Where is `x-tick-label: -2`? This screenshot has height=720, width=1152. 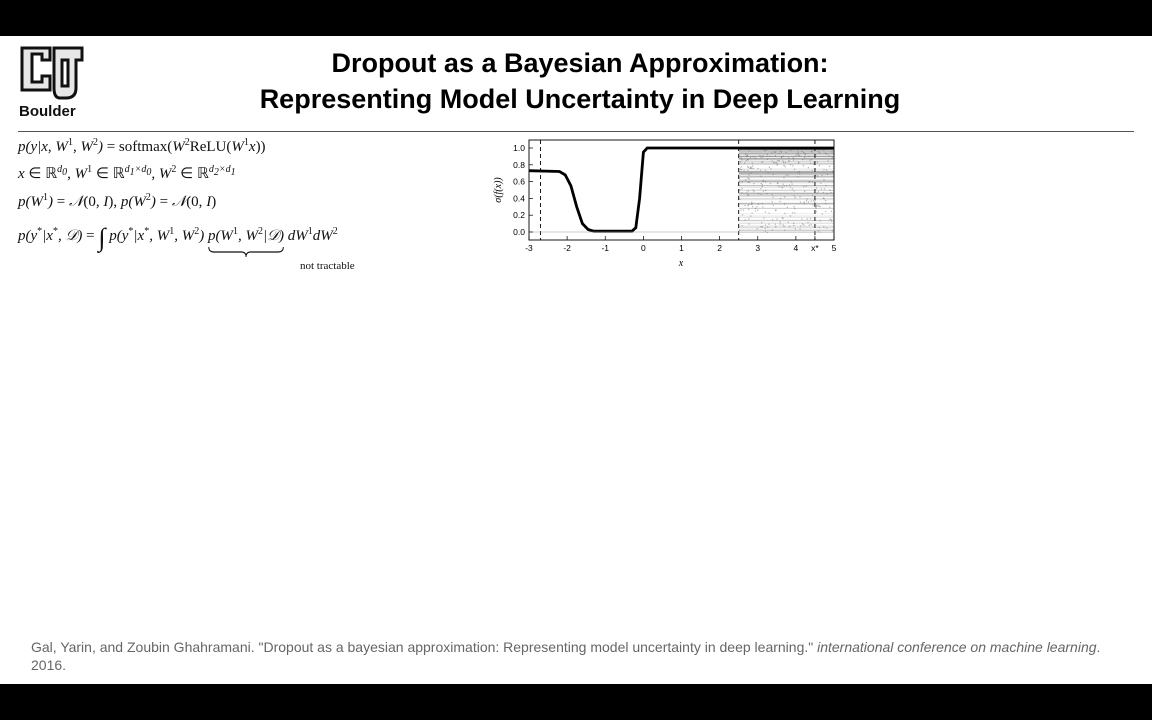 x-tick-label: -2 is located at coordinates (567, 248).